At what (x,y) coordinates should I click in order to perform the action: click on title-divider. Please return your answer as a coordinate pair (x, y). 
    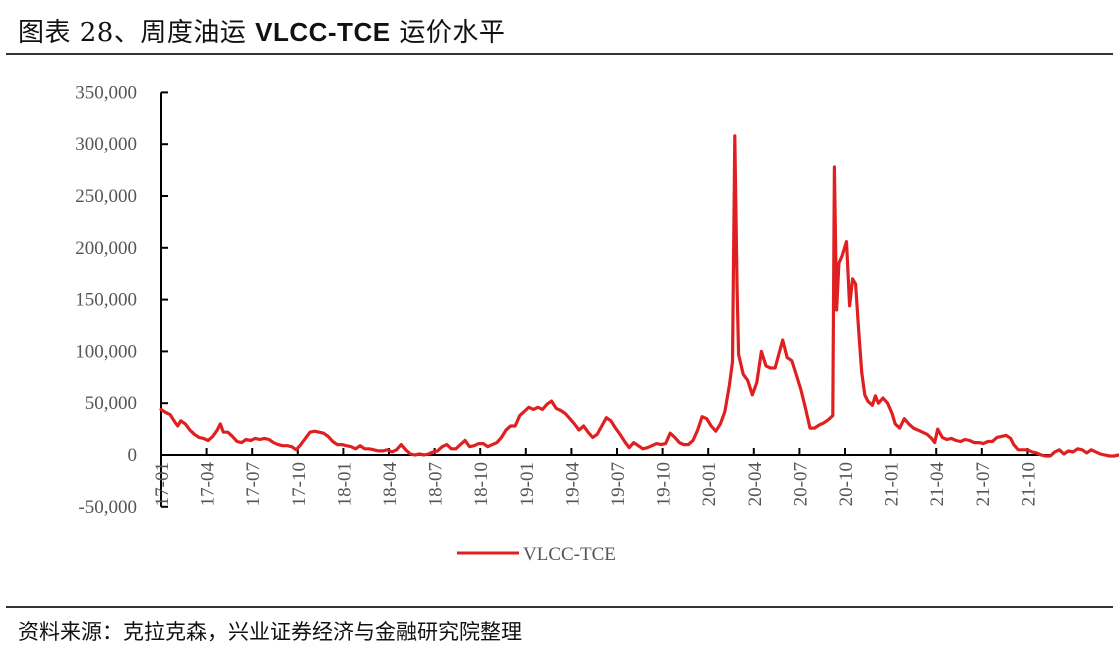
    Looking at the image, I should click on (559, 54).